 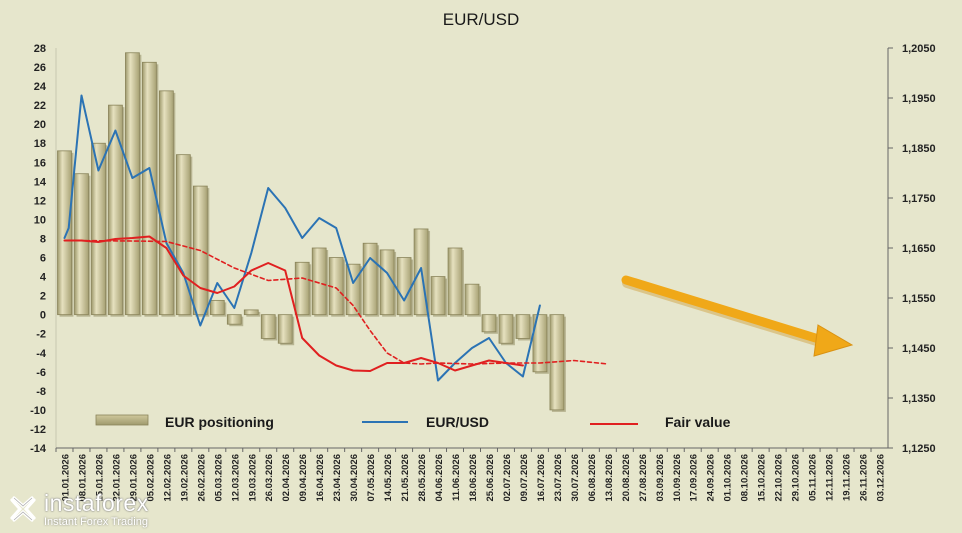 I want to click on x-tick-label: 20.08.2026, so click(x=626, y=478).